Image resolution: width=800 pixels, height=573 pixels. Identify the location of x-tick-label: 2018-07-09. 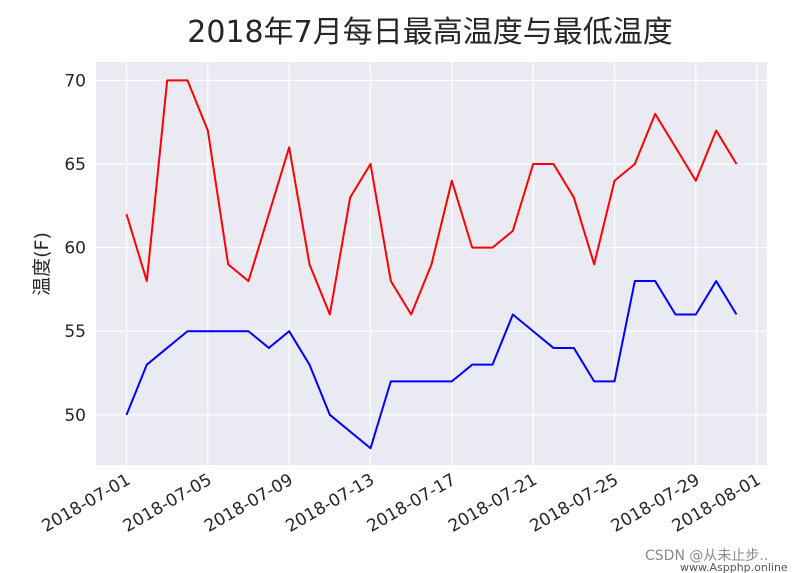
(249, 503).